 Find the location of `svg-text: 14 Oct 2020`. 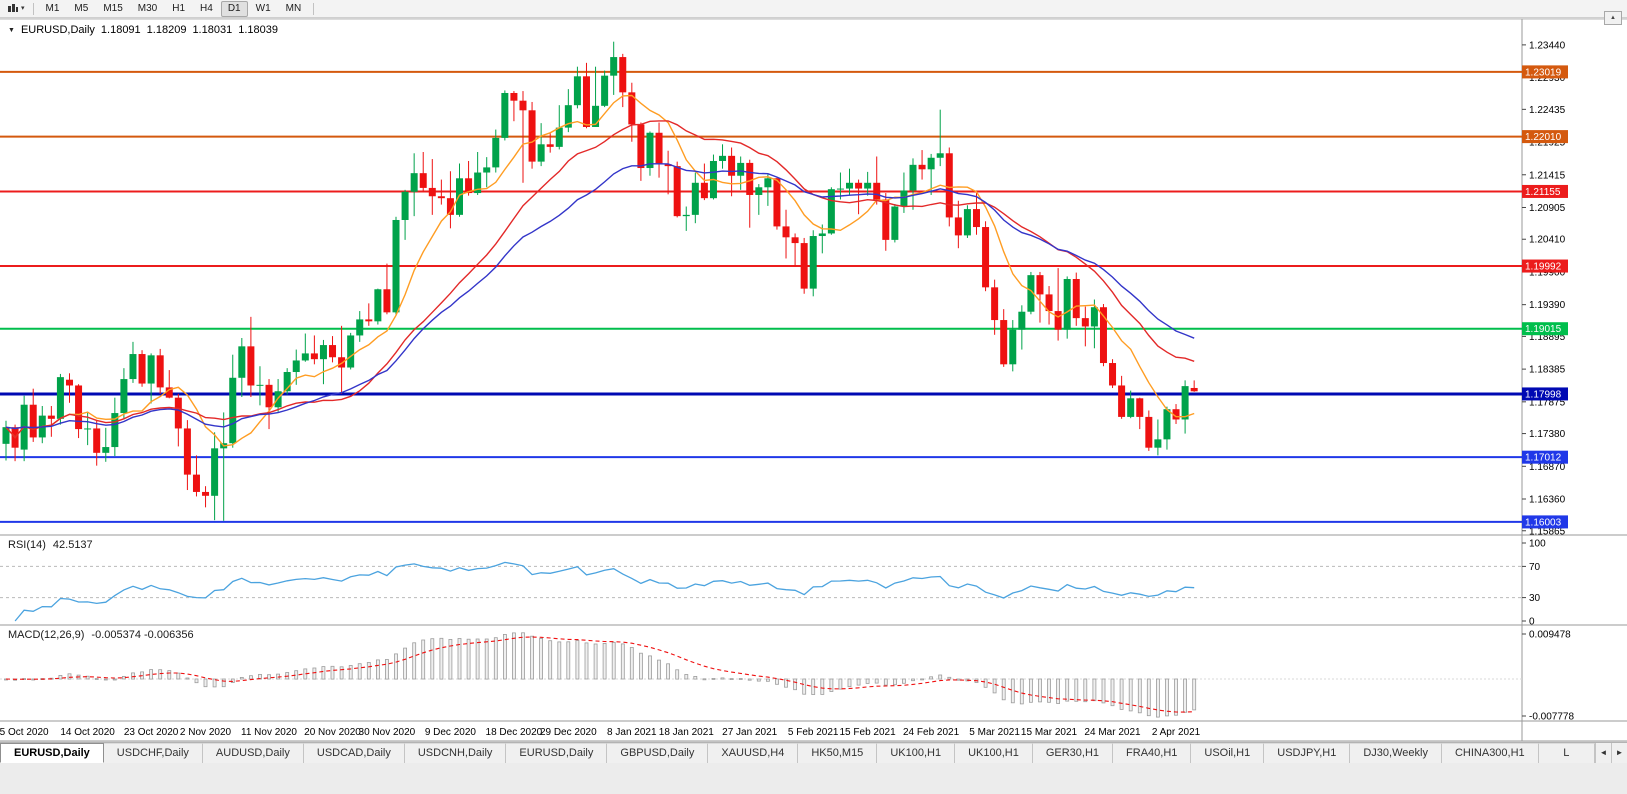

svg-text: 14 Oct 2020 is located at coordinates (87, 732).